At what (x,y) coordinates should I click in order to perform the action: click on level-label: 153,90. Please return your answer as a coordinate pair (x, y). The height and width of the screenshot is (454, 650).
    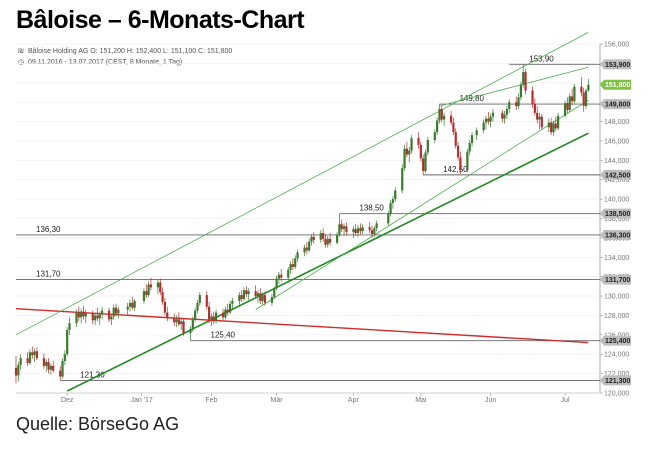
    Looking at the image, I should click on (541, 58).